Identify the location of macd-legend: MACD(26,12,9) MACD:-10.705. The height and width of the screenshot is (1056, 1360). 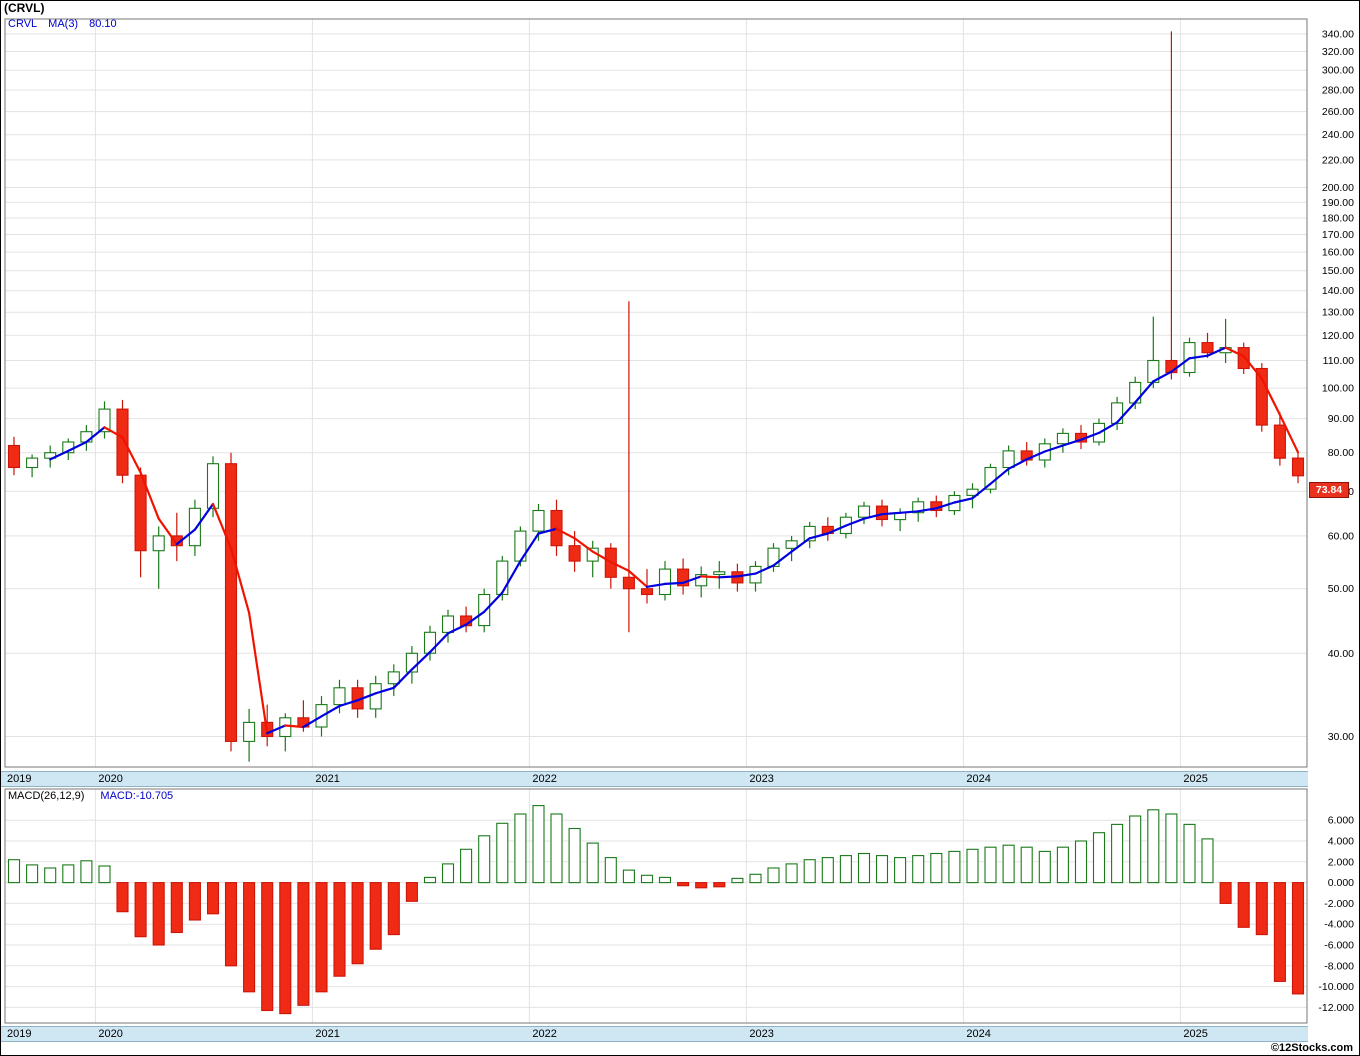
(90, 796).